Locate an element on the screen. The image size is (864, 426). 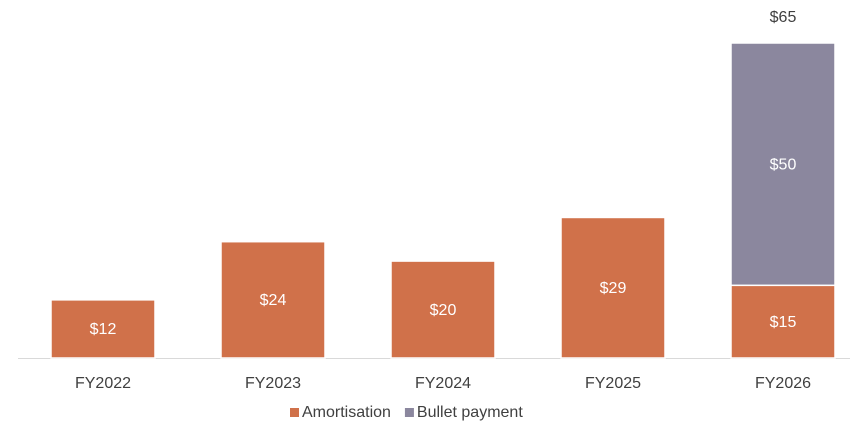
x-tick-label: FY2023 is located at coordinates (273, 383).